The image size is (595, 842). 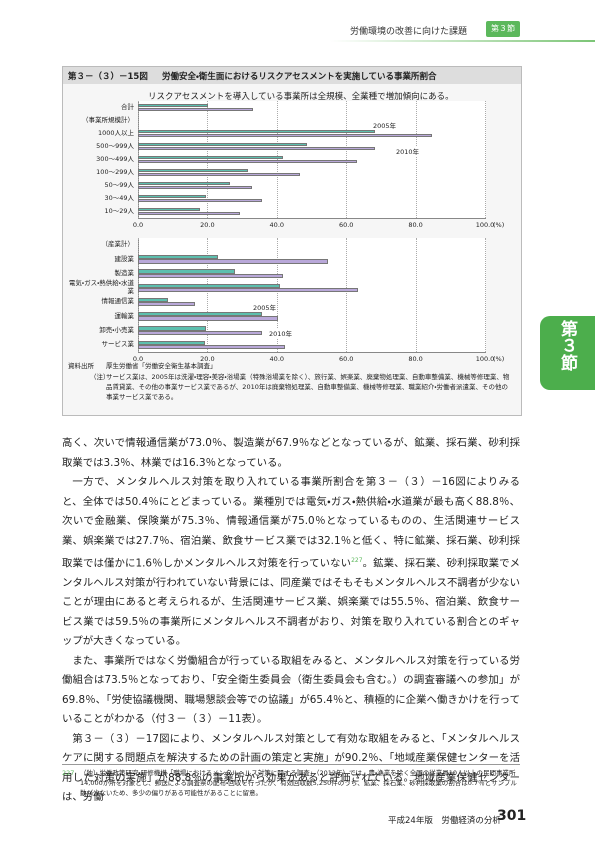 I want to click on side-tab, so click(x=567, y=353).